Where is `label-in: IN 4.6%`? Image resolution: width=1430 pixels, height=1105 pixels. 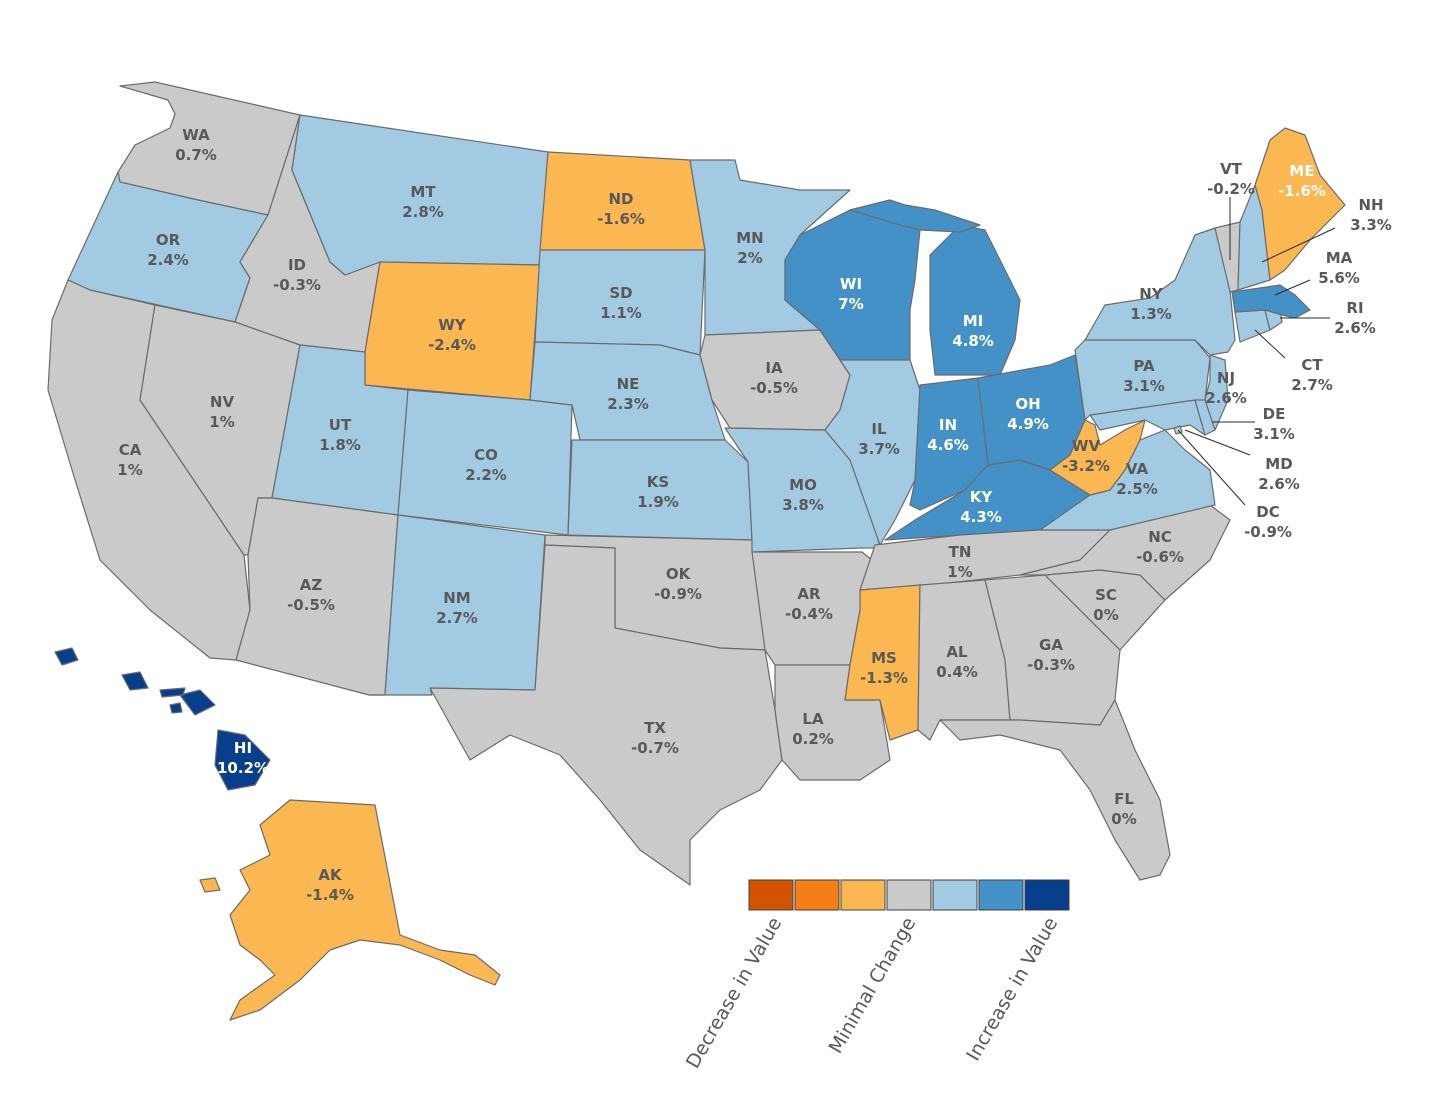 label-in: IN 4.6% is located at coordinates (948, 435).